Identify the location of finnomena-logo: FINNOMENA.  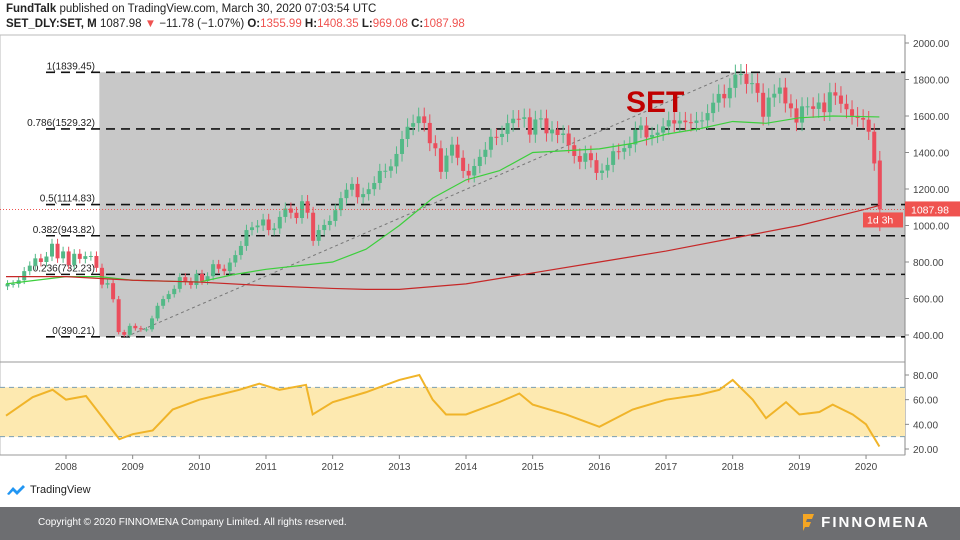
(865, 522).